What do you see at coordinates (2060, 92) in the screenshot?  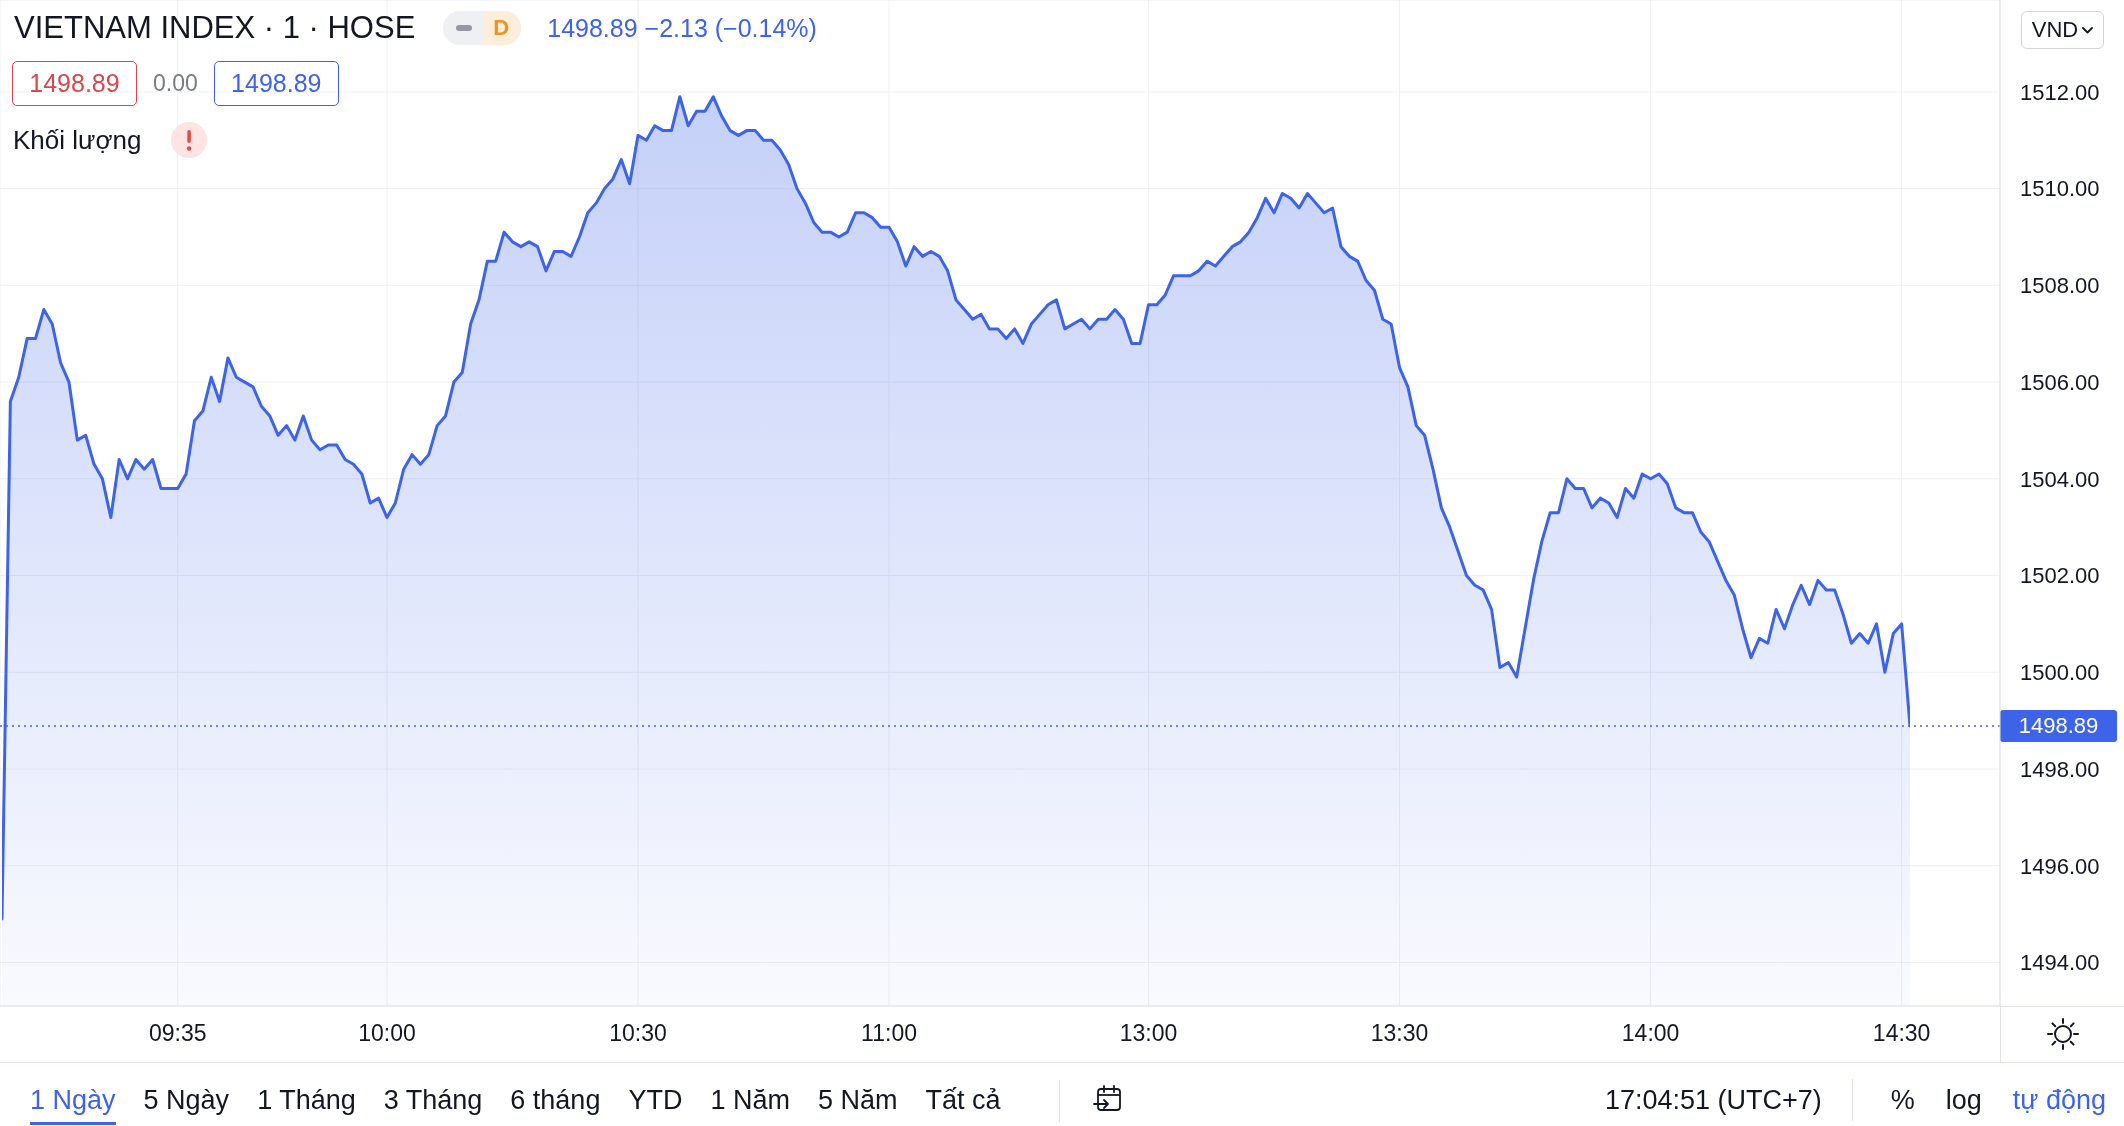 I see `y-tick-label: 1512.00` at bounding box center [2060, 92].